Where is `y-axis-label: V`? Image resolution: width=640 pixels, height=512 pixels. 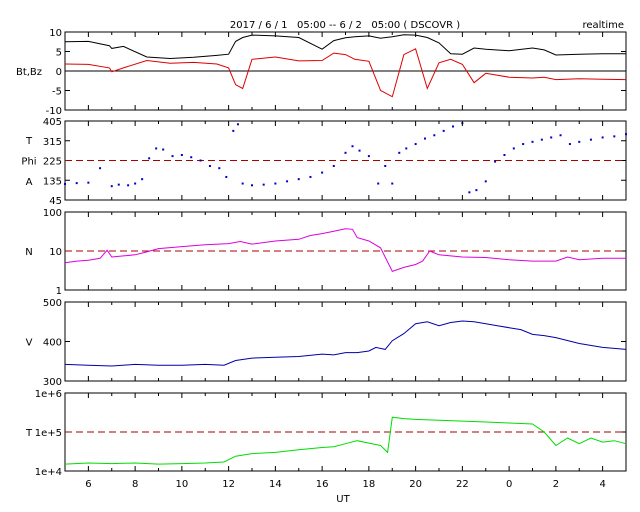
y-axis-label: V is located at coordinates (29, 343).